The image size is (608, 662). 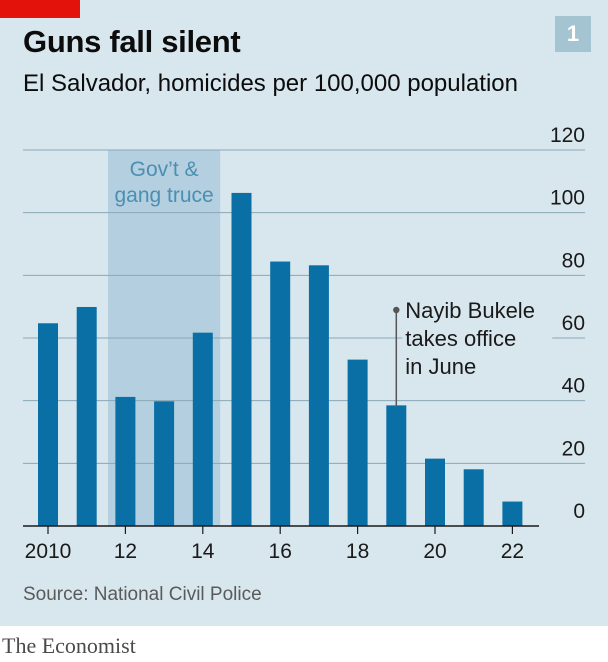 What do you see at coordinates (48, 551) in the screenshot?
I see `x-tick-label: 2010` at bounding box center [48, 551].